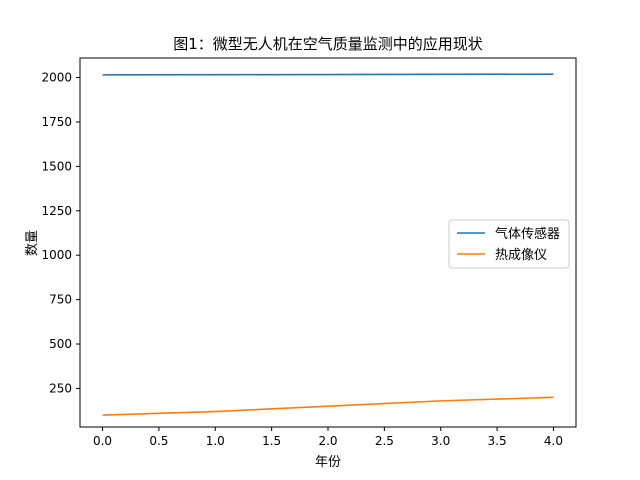 The image size is (640, 480). What do you see at coordinates (215, 441) in the screenshot?
I see `x-tick-label: 1.0` at bounding box center [215, 441].